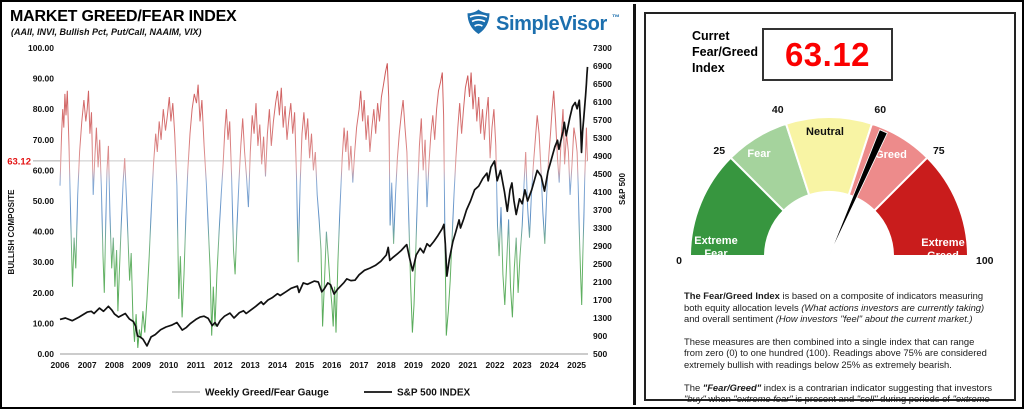 This screenshot has height=409, width=1024. What do you see at coordinates (549, 365) in the screenshot?
I see `x-axis-tick: 2024` at bounding box center [549, 365].